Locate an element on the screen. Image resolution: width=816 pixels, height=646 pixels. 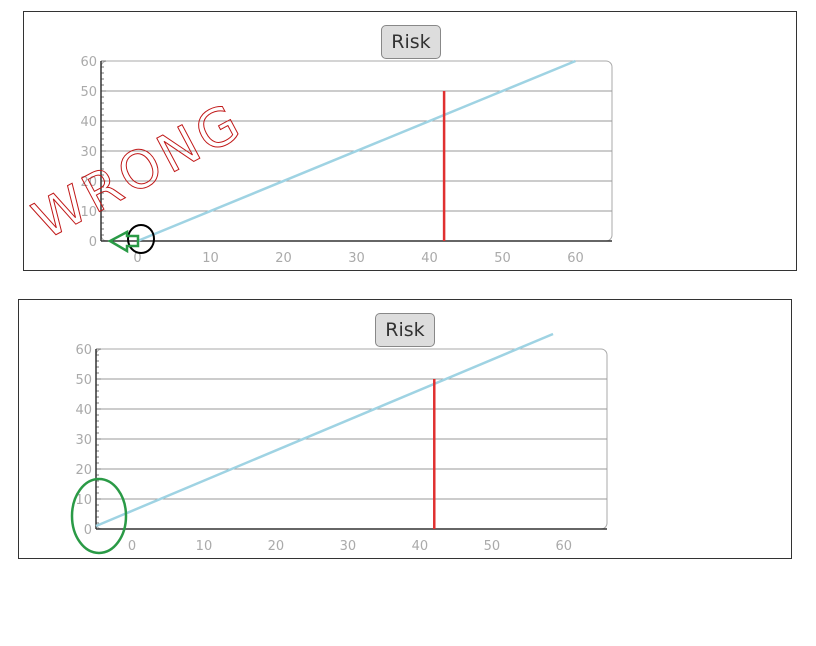
annotation-ellipse is located at coordinates (99, 516).